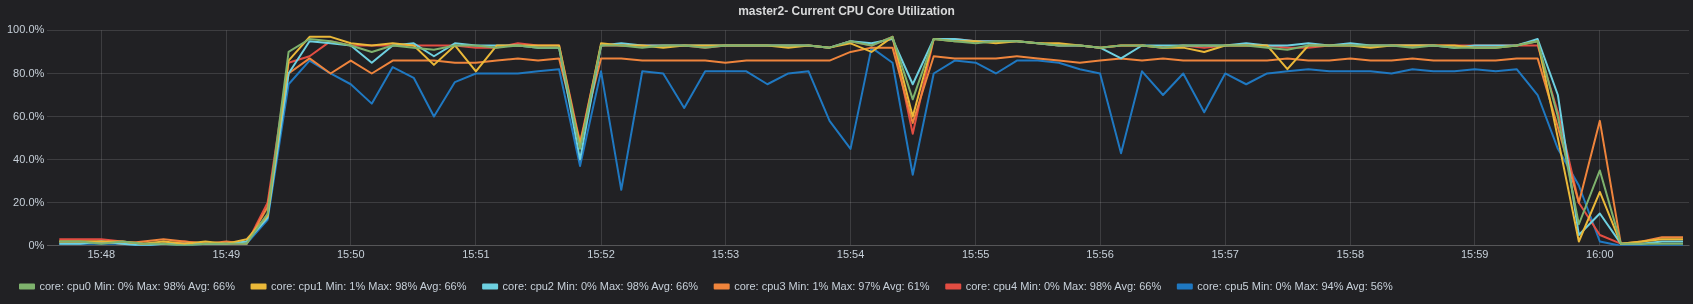 Image resolution: width=1693 pixels, height=304 pixels. I want to click on x-tick-label: 15:55, so click(975, 254).